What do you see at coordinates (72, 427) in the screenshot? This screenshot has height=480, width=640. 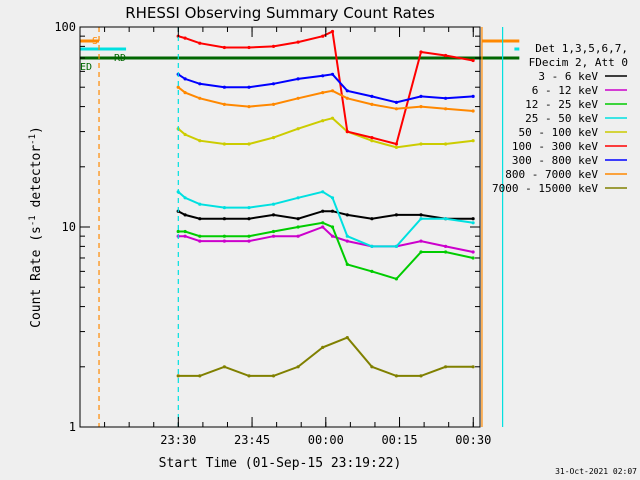 I see `y-tick-label-0: 1` at bounding box center [72, 427].